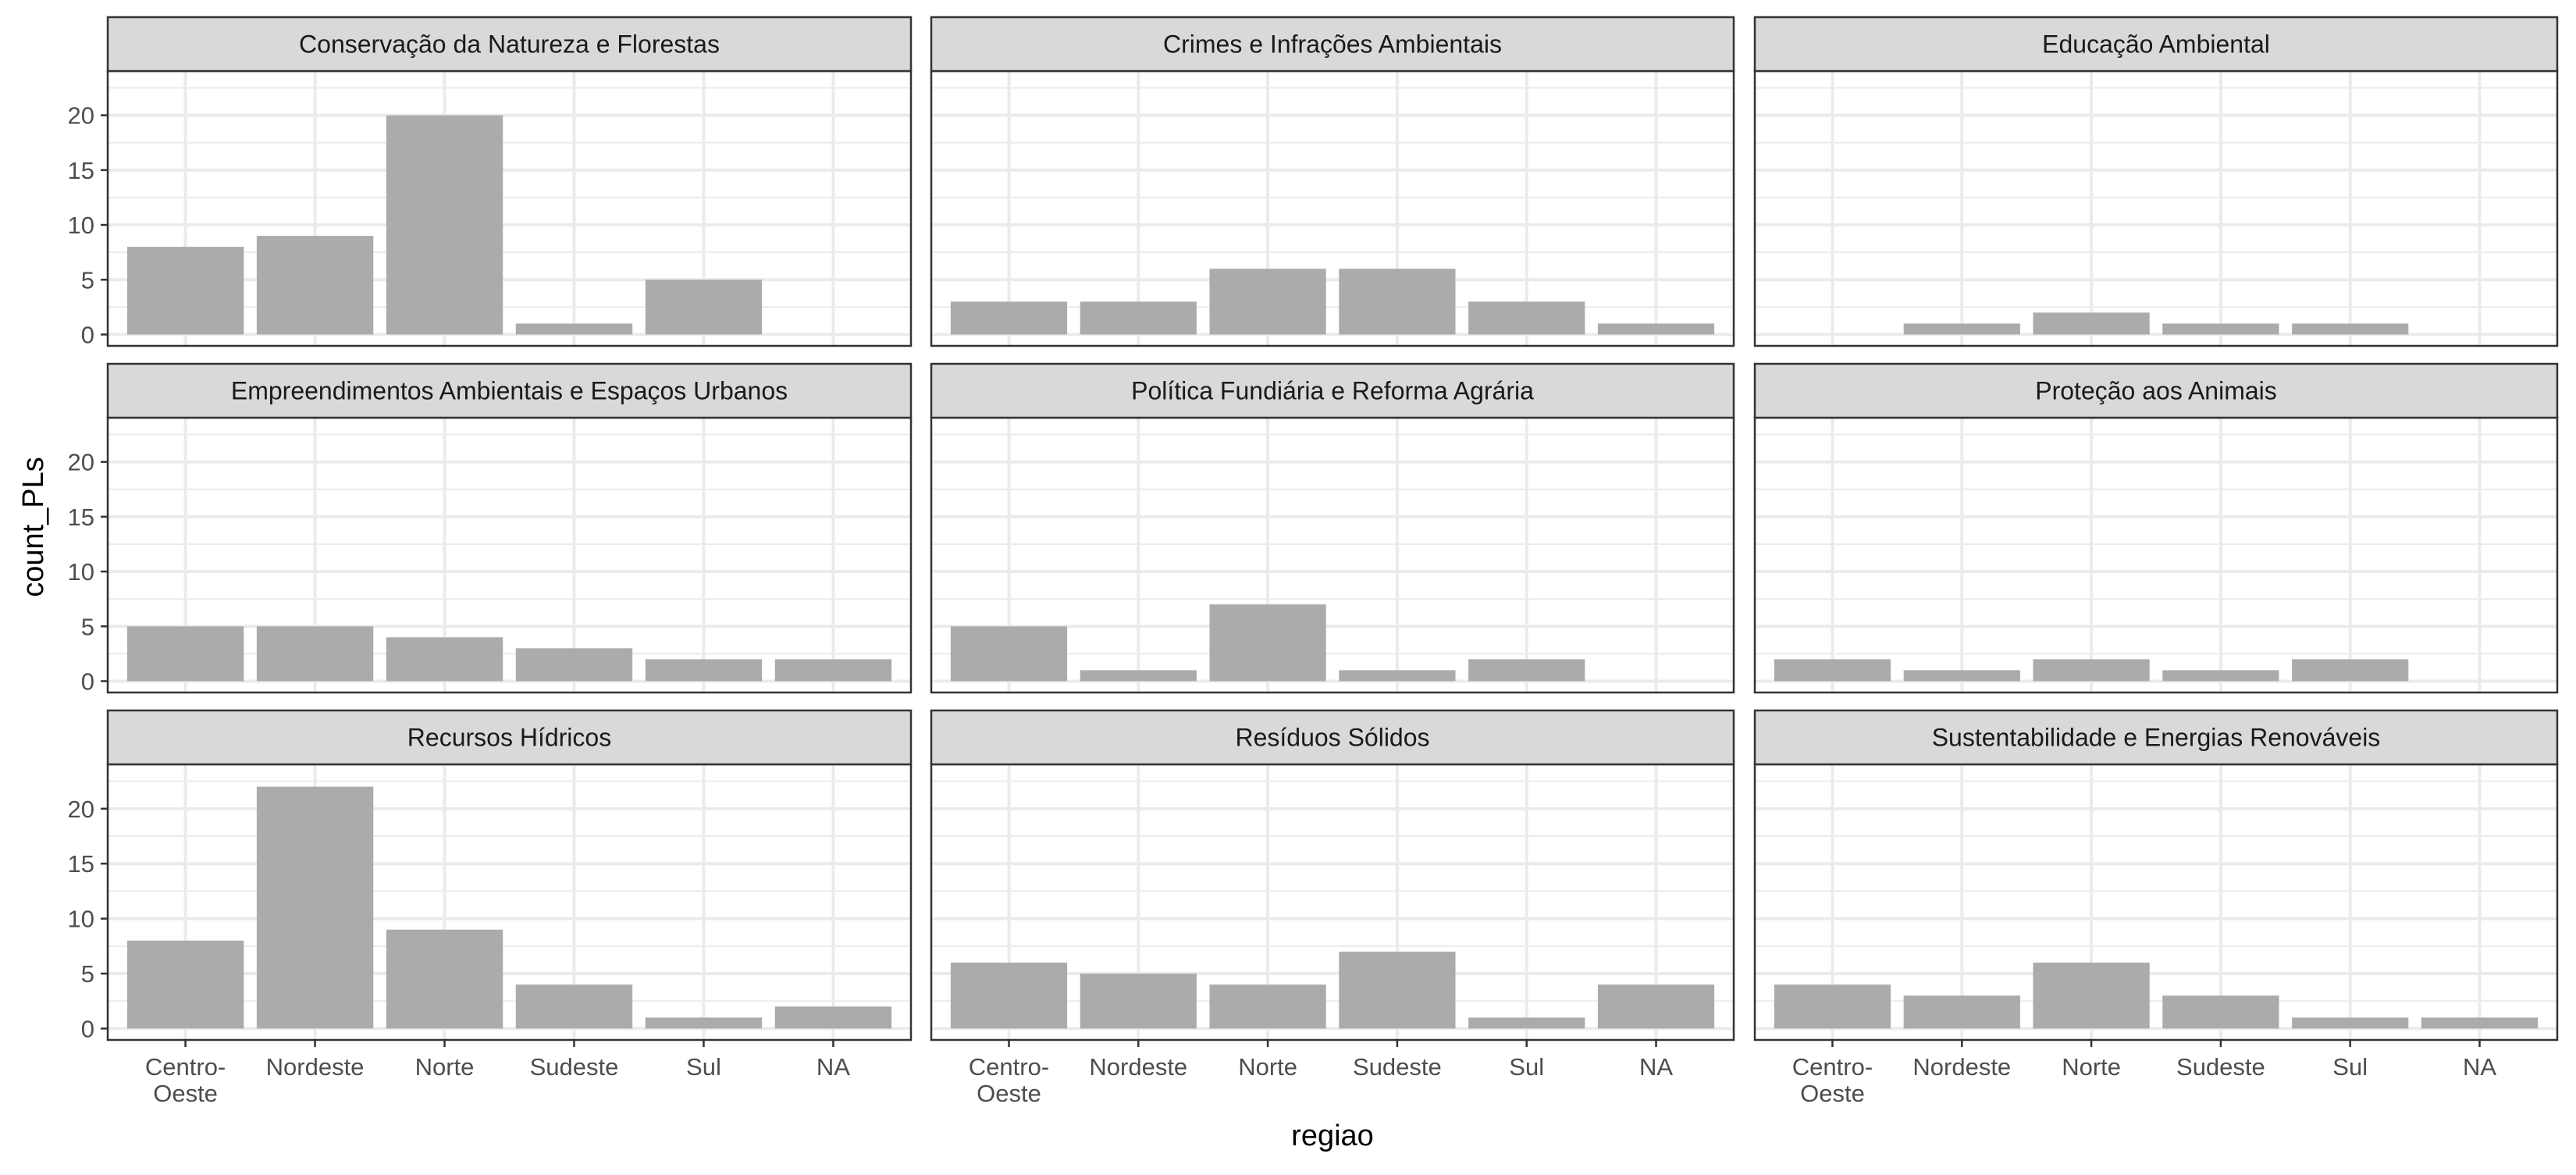  Describe the element at coordinates (2156, 44) in the screenshot. I see `facet-title: Educação Ambiental` at that location.